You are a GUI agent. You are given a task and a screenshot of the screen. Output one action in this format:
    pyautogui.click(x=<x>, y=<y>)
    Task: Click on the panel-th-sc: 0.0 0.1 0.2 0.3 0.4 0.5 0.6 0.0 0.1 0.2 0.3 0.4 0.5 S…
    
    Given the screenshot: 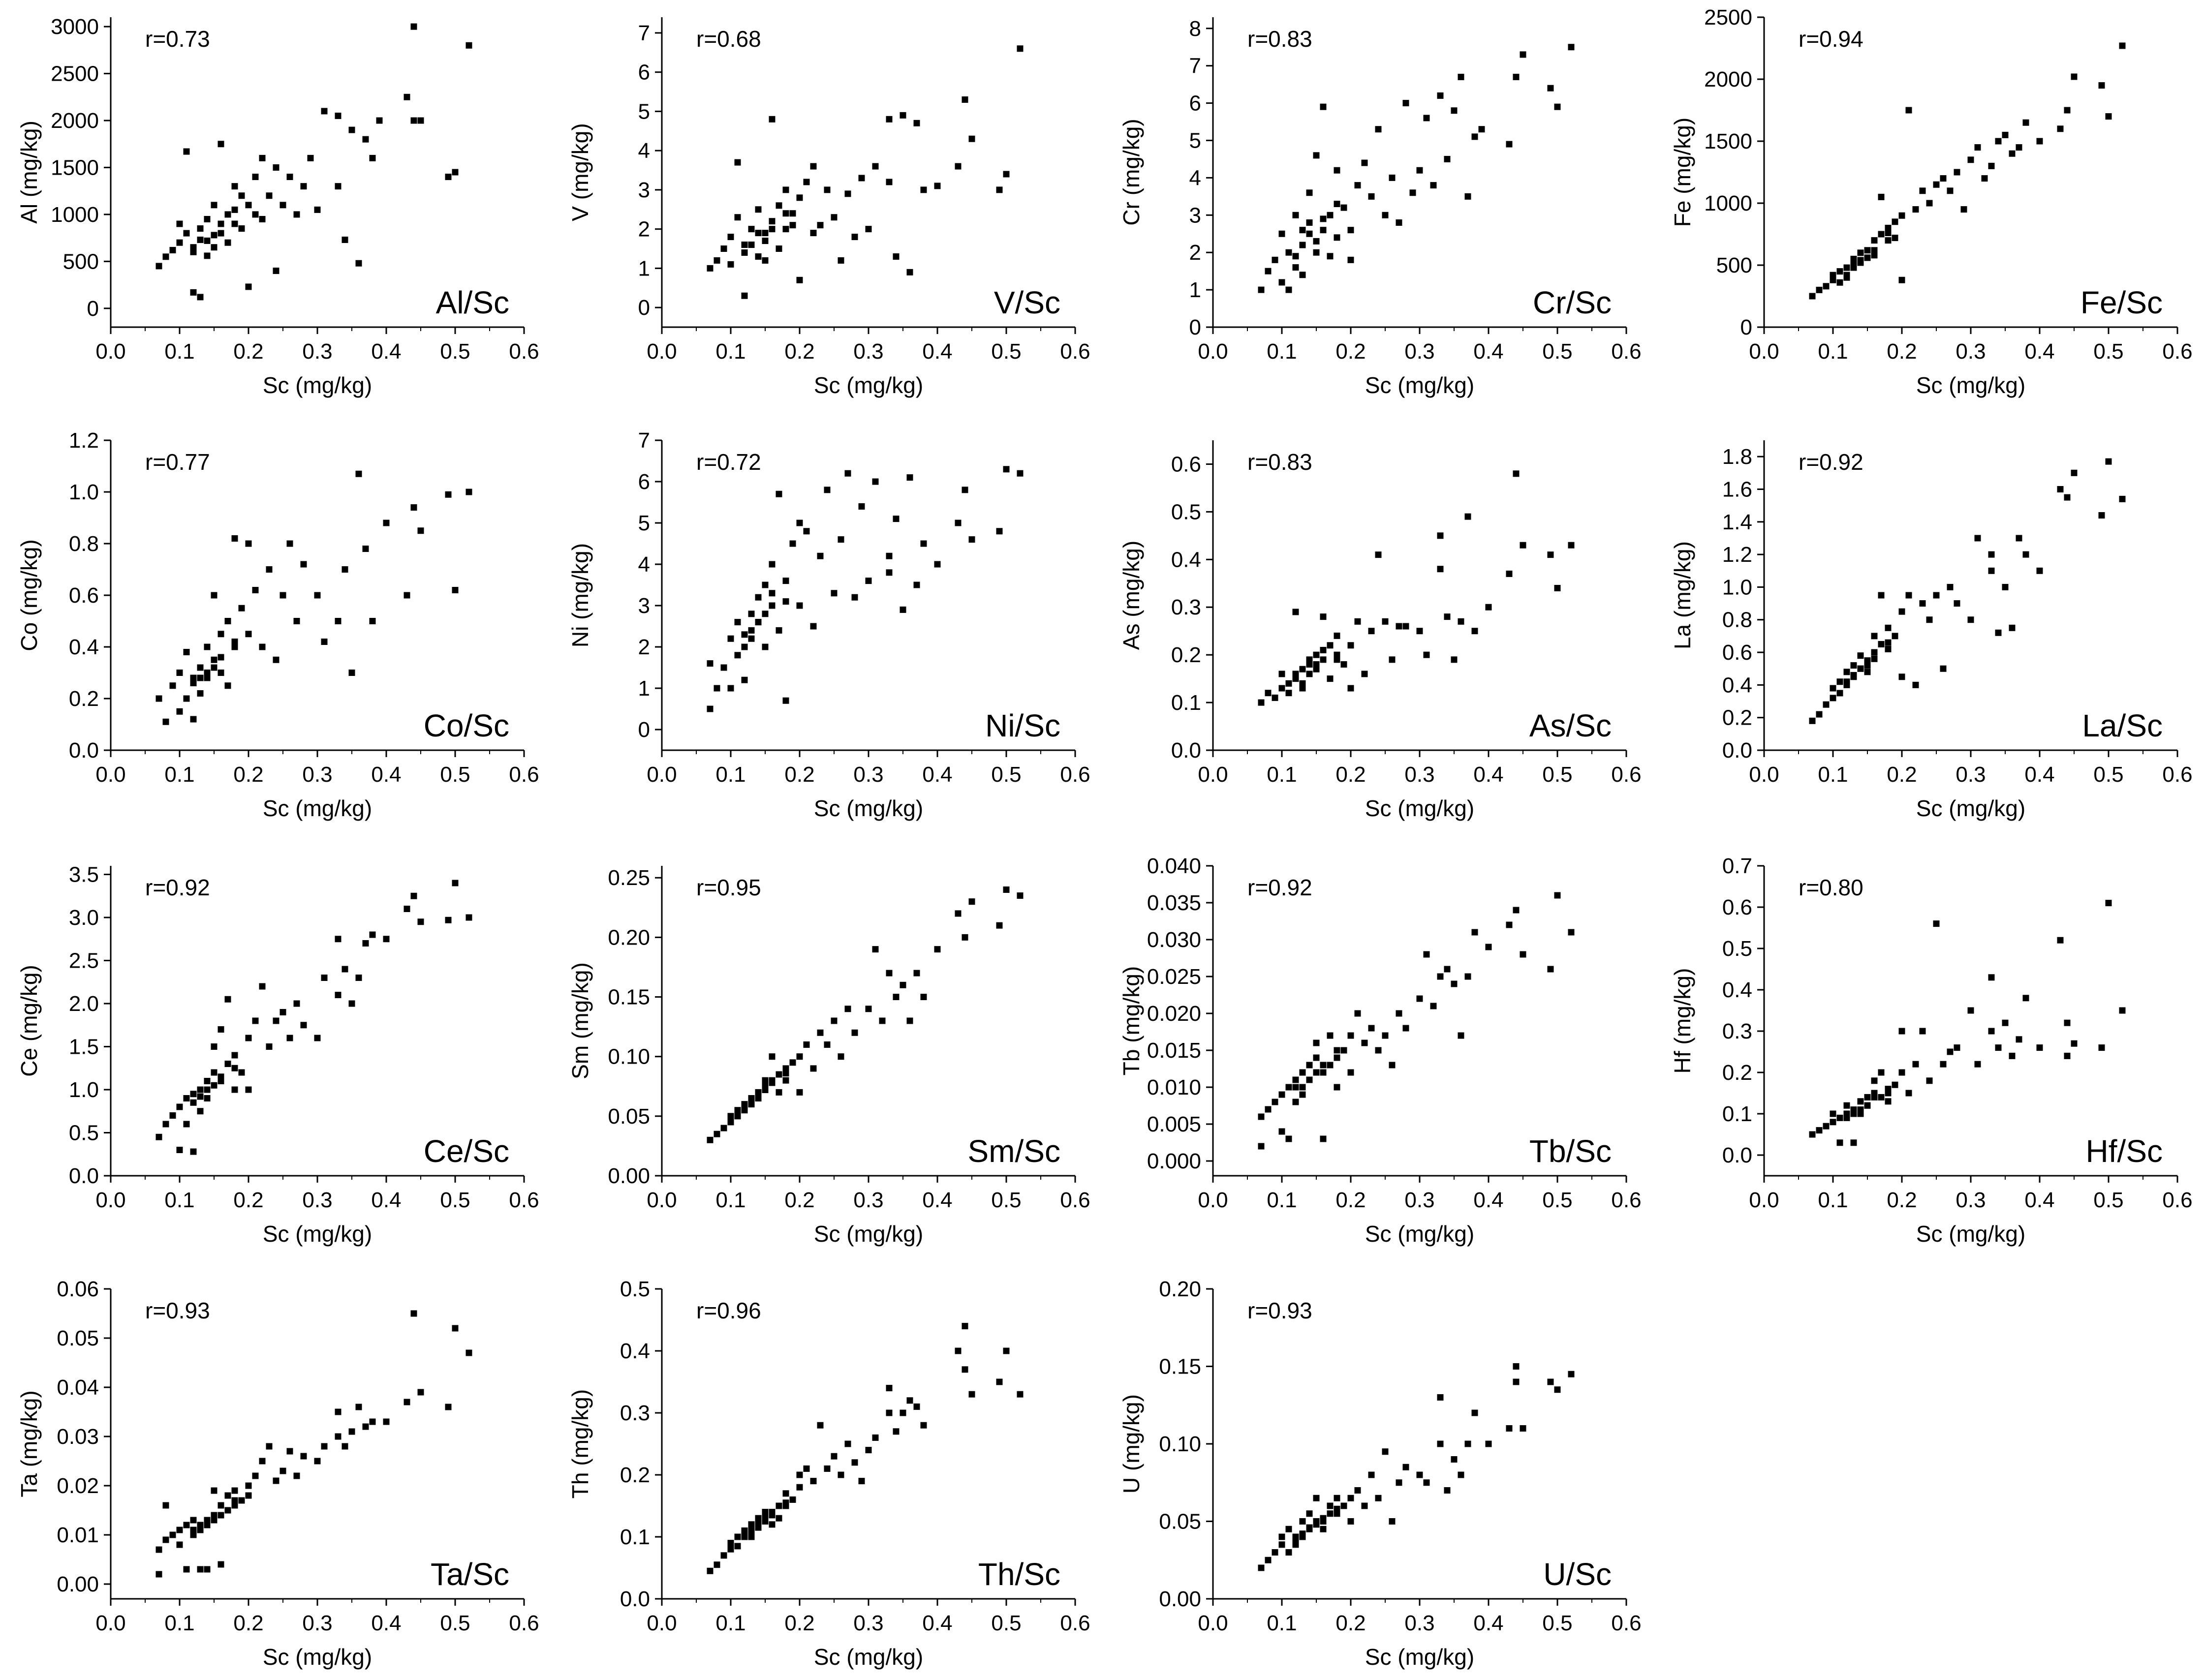 What is the action you would take?
    pyautogui.click(x=828, y=1474)
    